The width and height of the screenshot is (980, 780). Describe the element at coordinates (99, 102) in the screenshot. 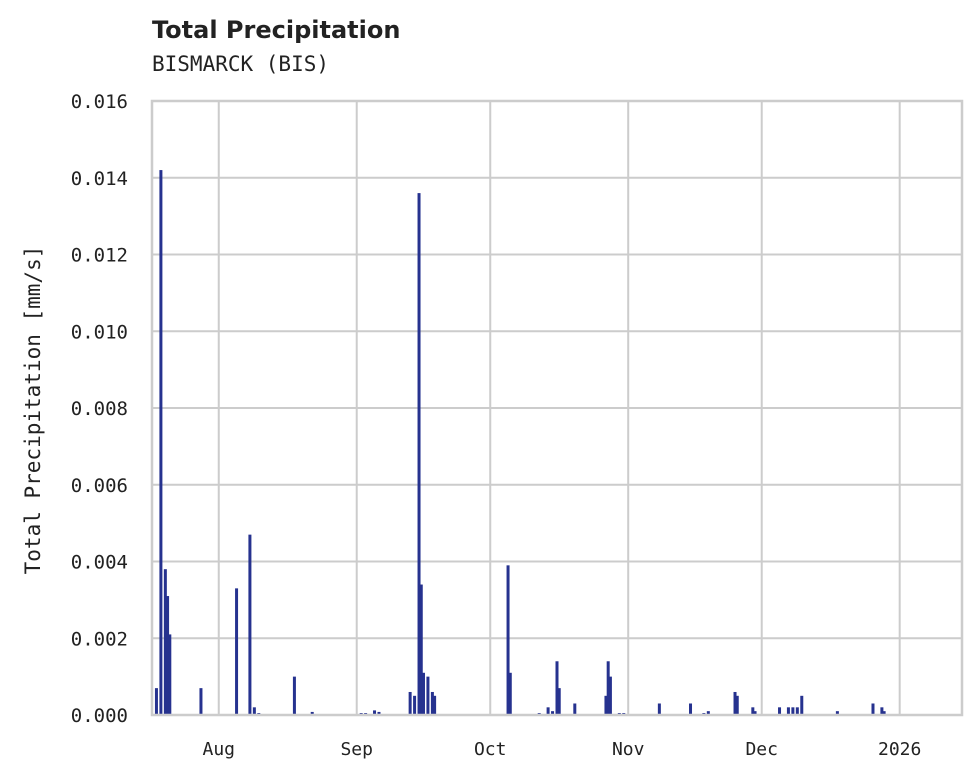

I see `y-tick-label: 0.016` at that location.